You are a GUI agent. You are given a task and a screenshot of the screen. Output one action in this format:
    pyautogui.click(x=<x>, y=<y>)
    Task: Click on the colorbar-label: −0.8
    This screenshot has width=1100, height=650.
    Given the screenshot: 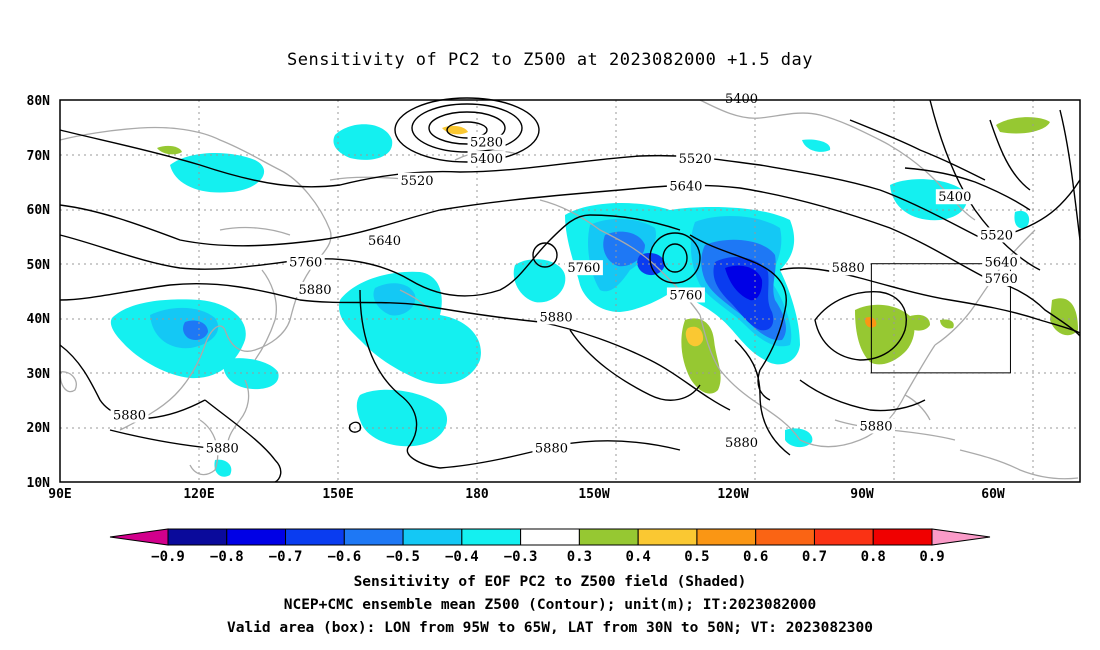 What is the action you would take?
    pyautogui.click(x=227, y=557)
    